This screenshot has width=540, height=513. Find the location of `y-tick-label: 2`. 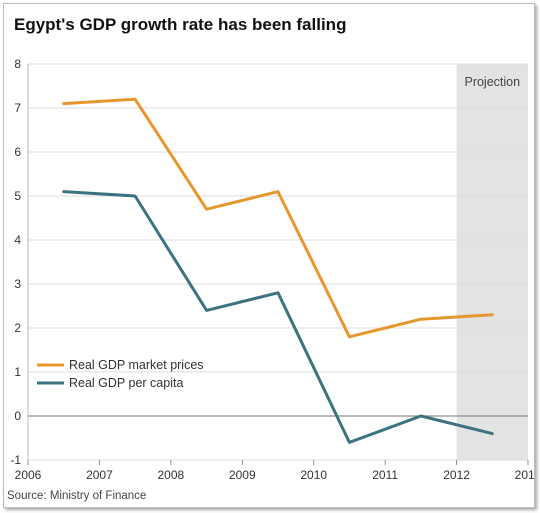

y-tick-label: 2 is located at coordinates (17, 328).